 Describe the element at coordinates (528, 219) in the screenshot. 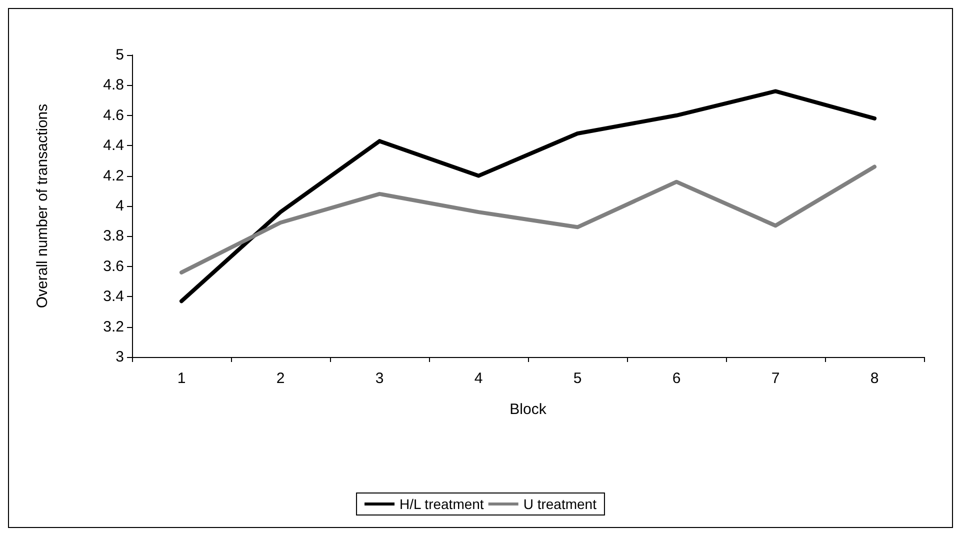

I see `line-series` at that location.